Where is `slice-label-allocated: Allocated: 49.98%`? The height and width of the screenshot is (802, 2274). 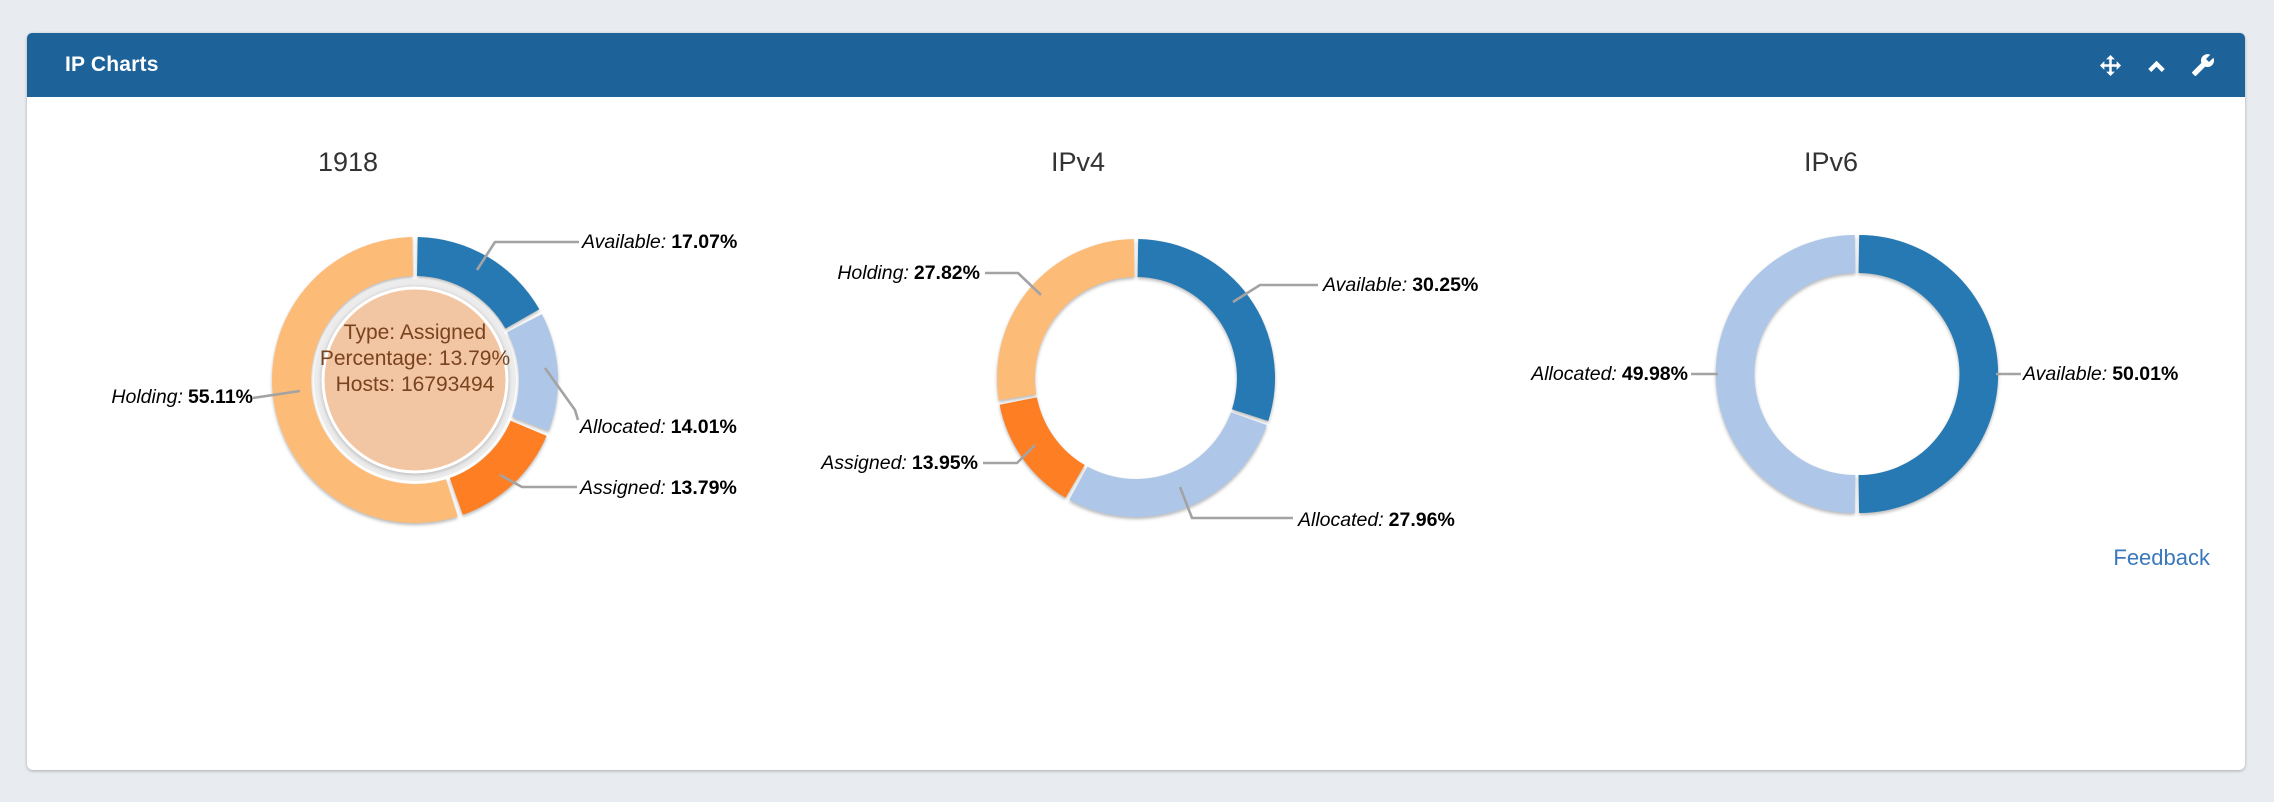 slice-label-allocated: Allocated: 49.98% is located at coordinates (1609, 374).